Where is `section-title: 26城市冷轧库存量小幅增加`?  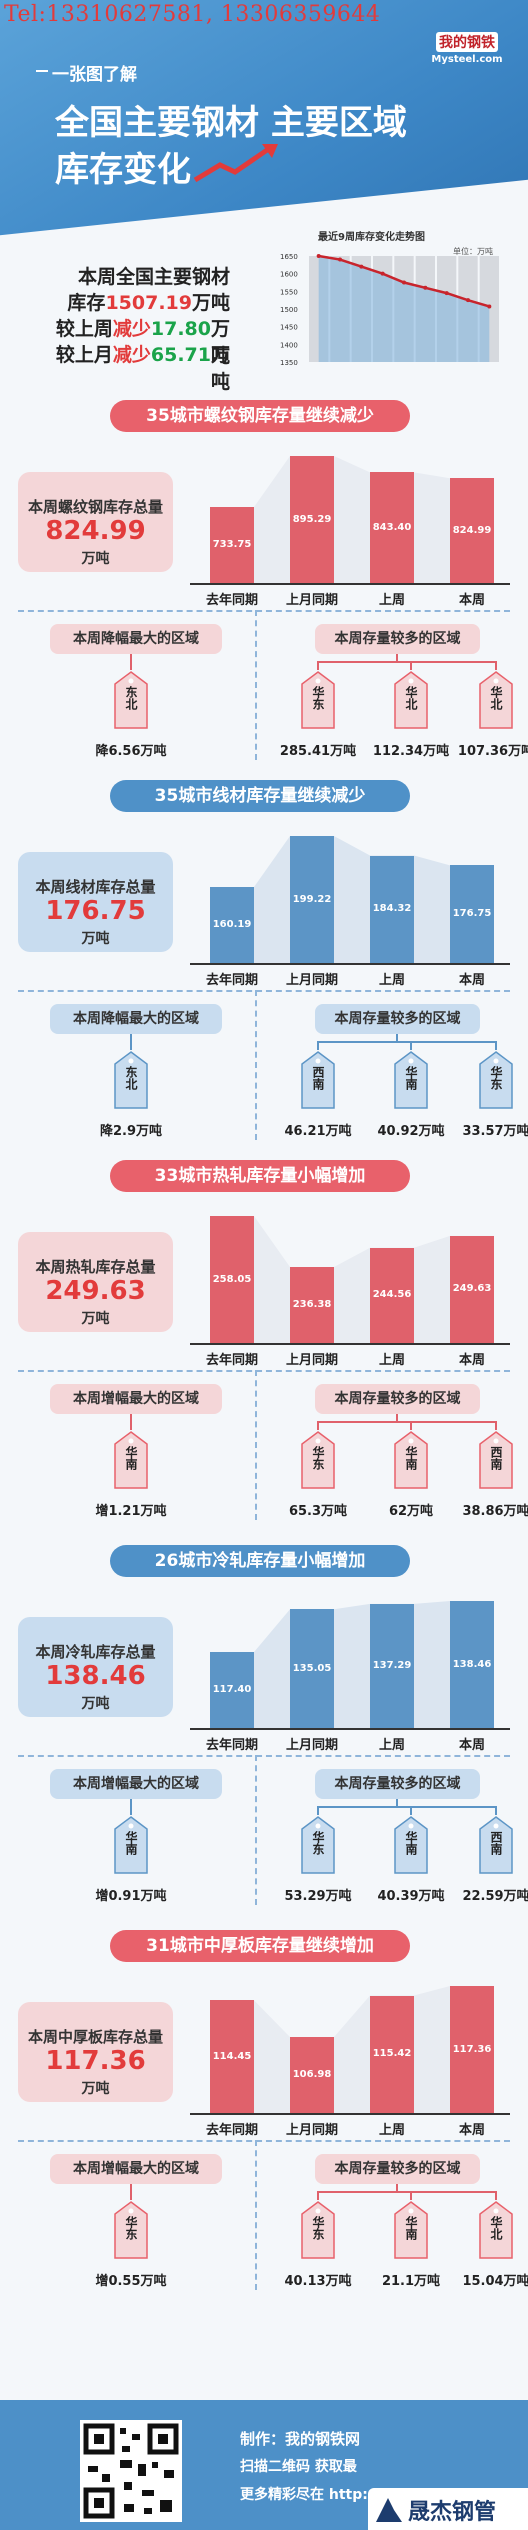 section-title: 26城市冷轧库存量小幅增加 is located at coordinates (260, 1561).